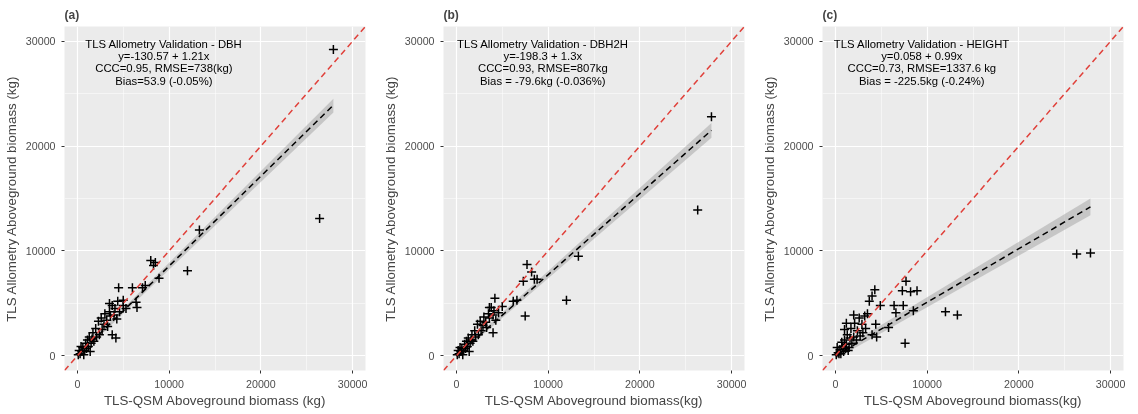 The image size is (1138, 414). What do you see at coordinates (72, 14) in the screenshot?
I see `chart-title: (a)` at bounding box center [72, 14].